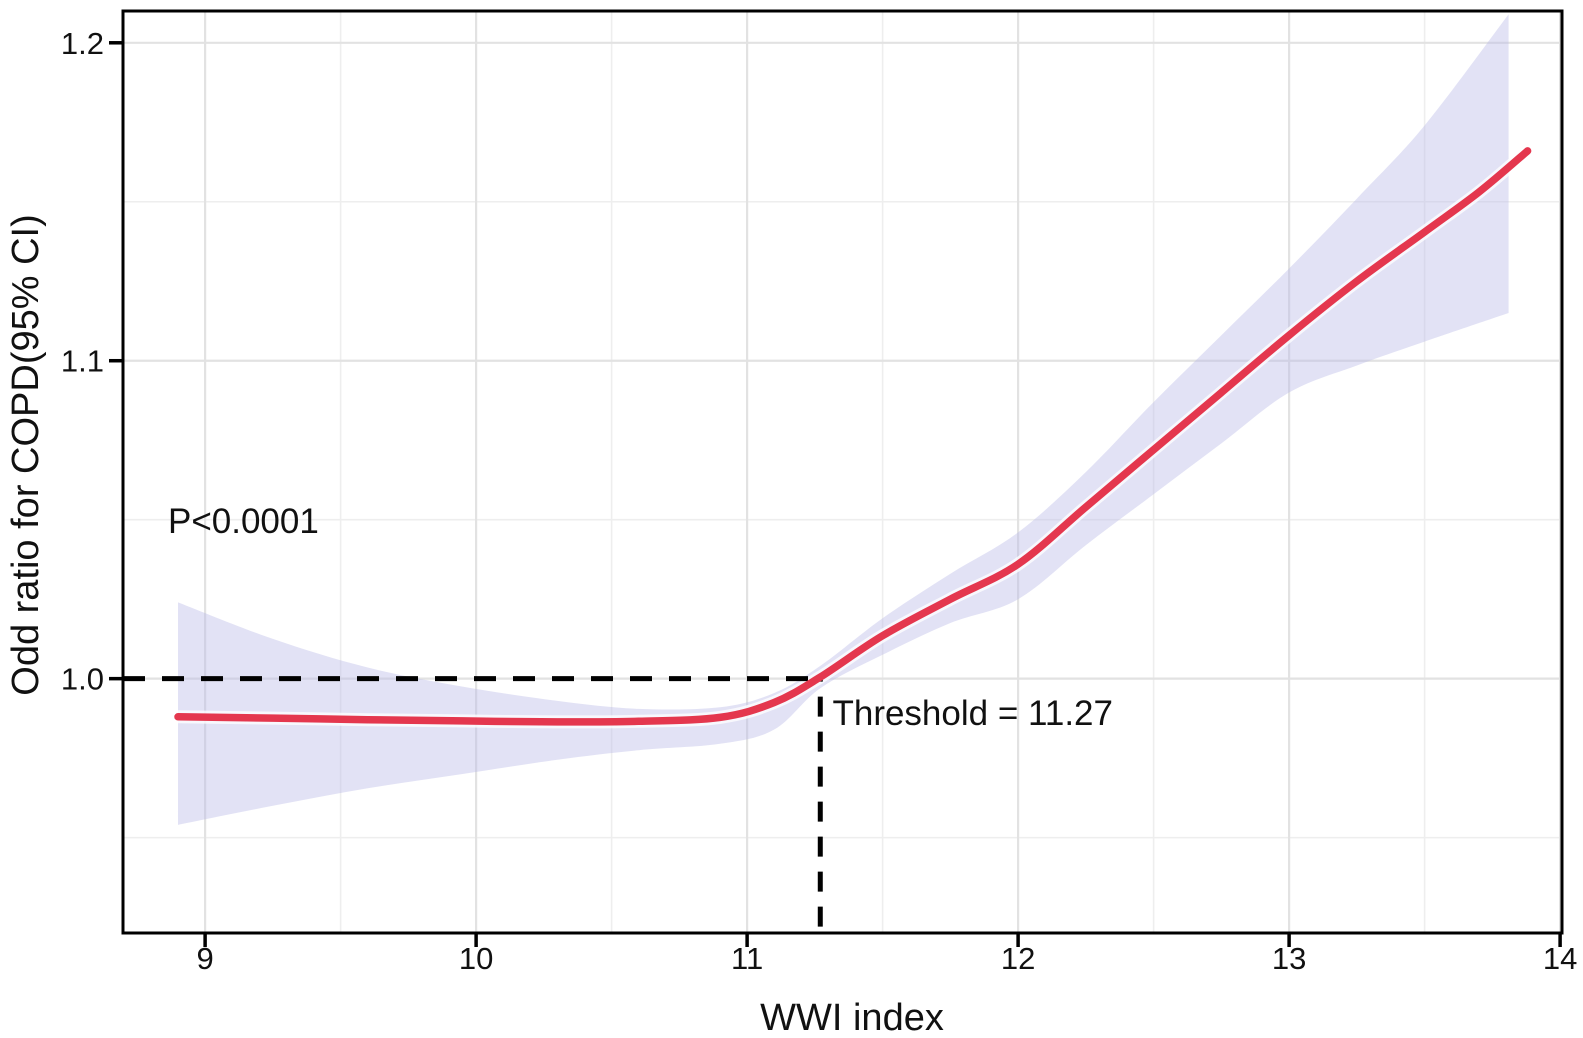 Image resolution: width=1583 pixels, height=1038 pixels. I want to click on x-tick-label: 11, so click(747, 958).